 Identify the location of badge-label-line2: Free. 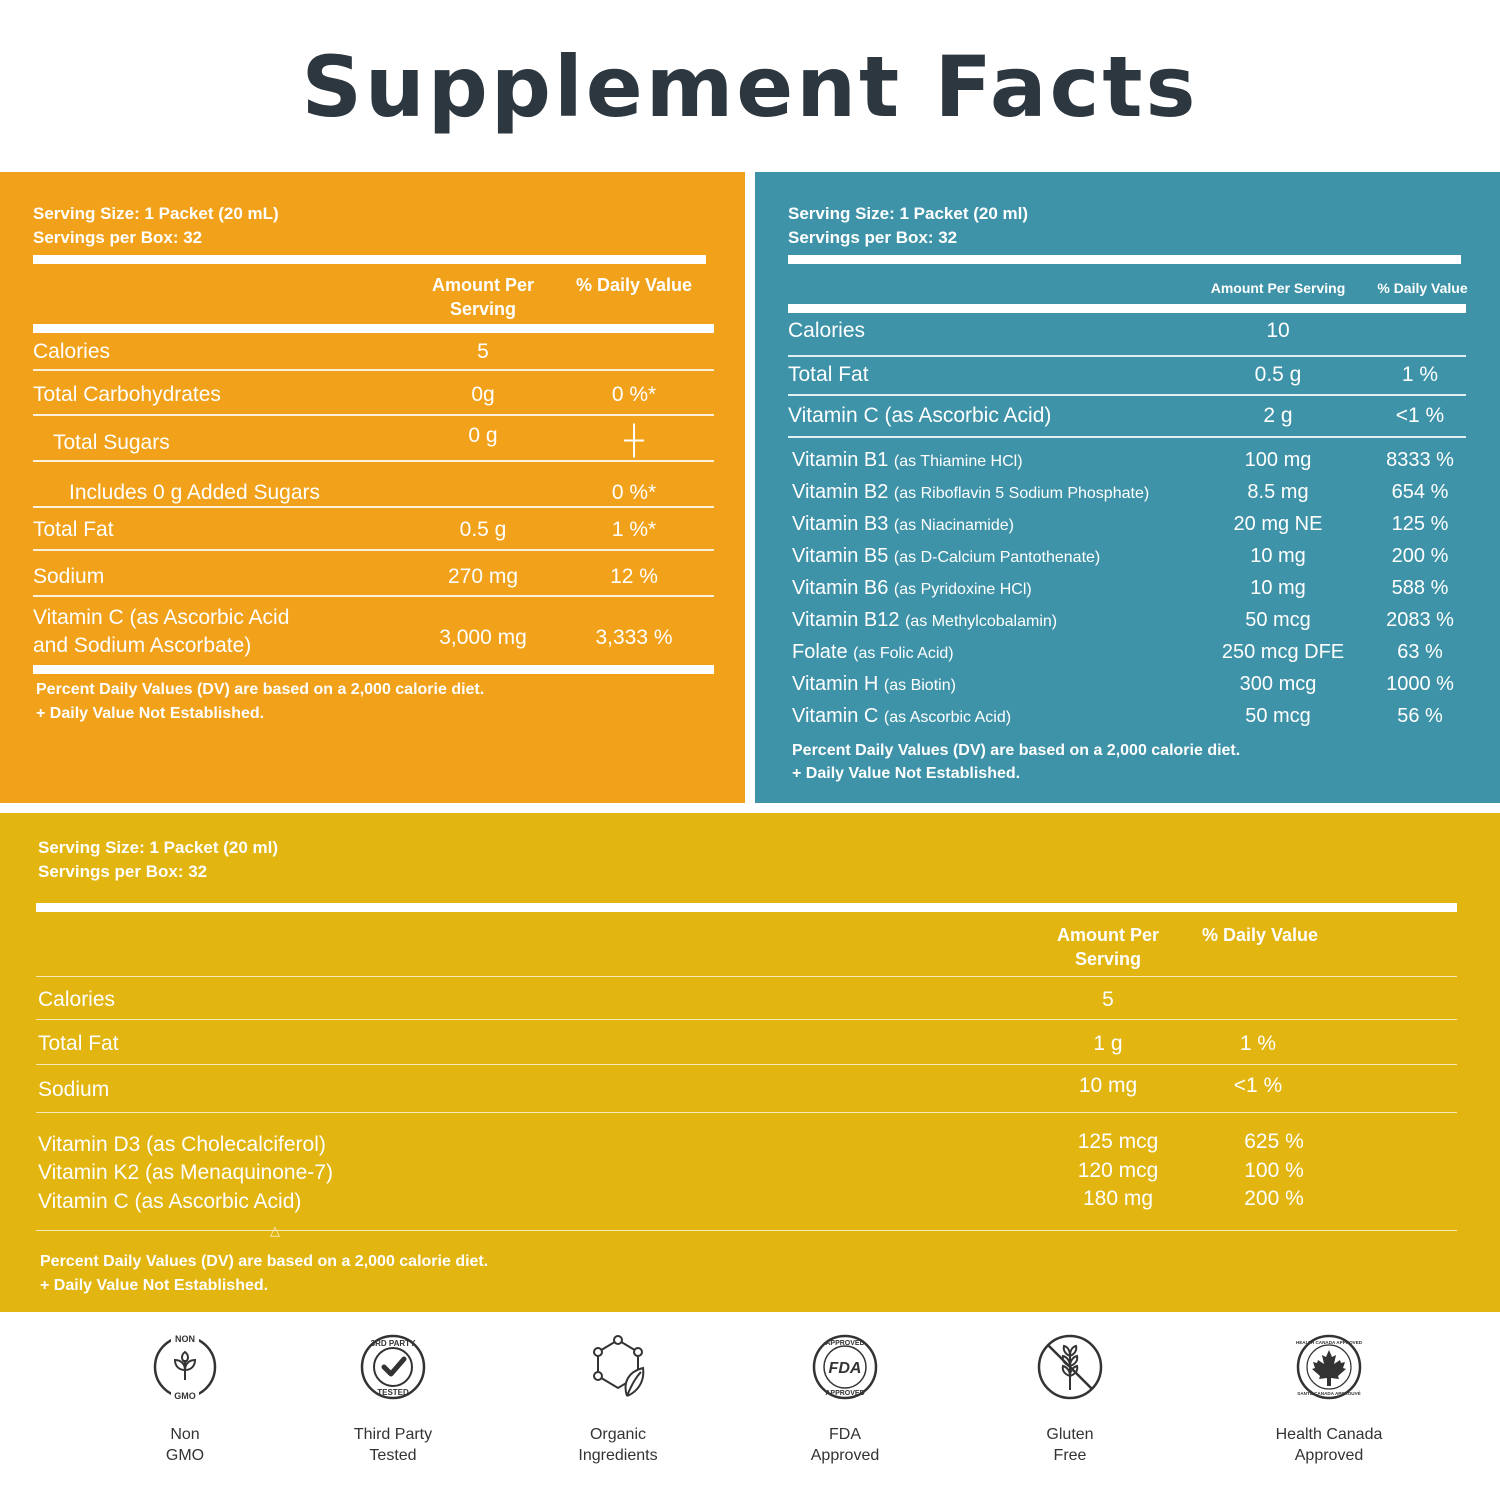
(1070, 1455).